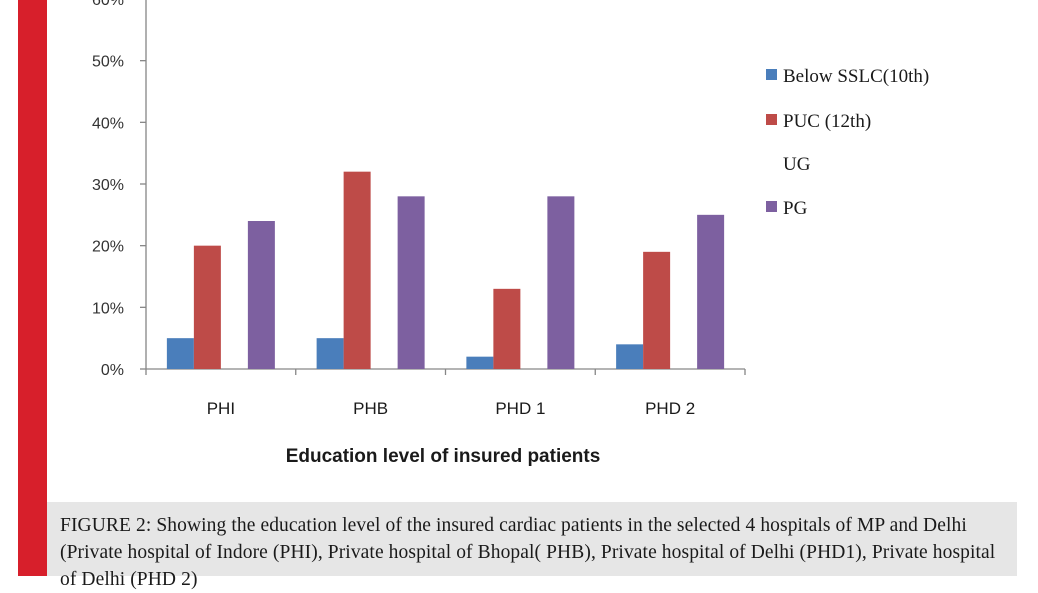  I want to click on y-tick-label: 50%, so click(108, 62).